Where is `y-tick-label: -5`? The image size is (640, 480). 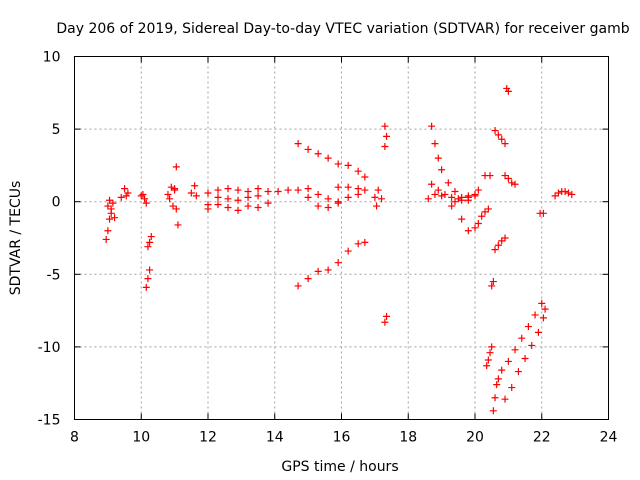
y-tick-label: -5 is located at coordinates (54, 275).